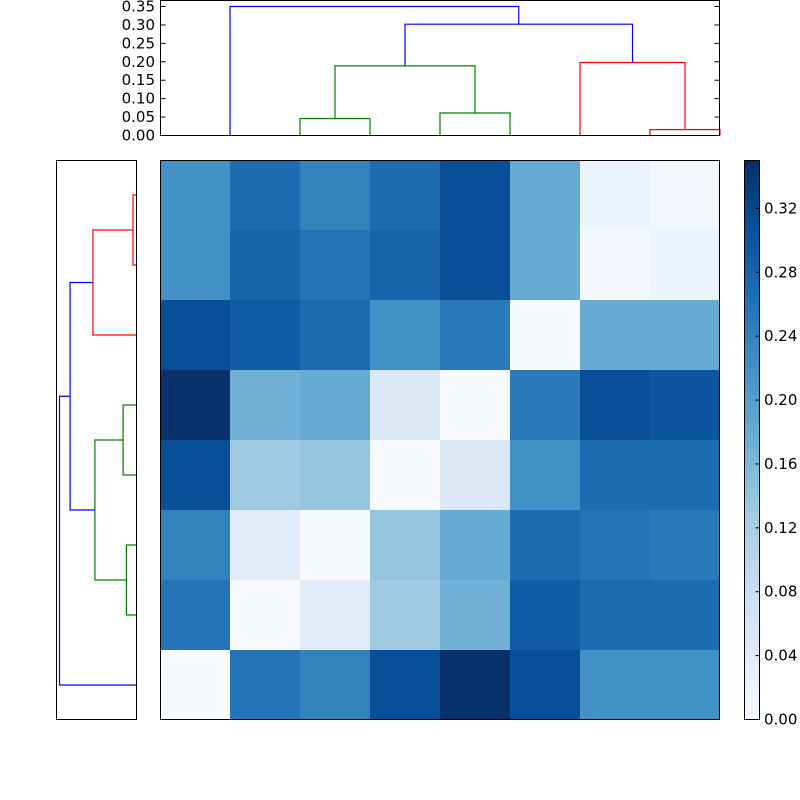 This screenshot has width=800, height=800. Describe the element at coordinates (138, 62) in the screenshot. I see `top-y-tick-label: 0.20` at that location.